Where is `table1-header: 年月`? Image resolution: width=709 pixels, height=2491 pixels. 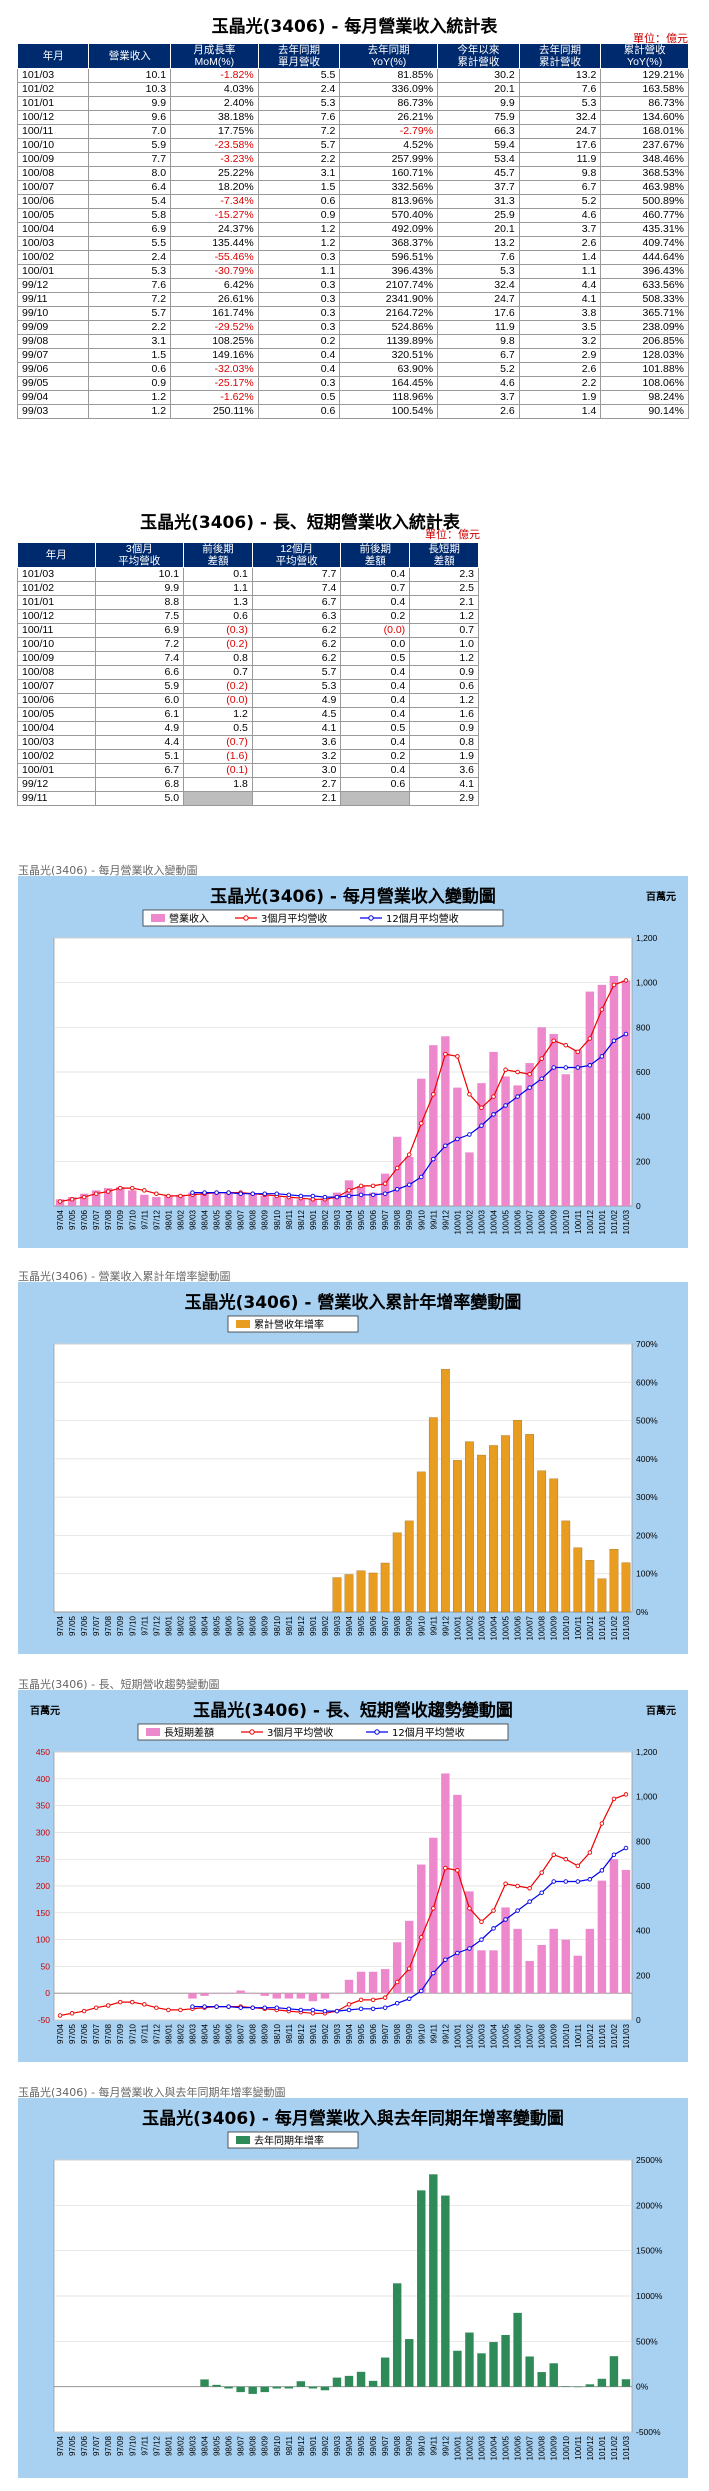 table1-header: 年月 is located at coordinates (53, 56).